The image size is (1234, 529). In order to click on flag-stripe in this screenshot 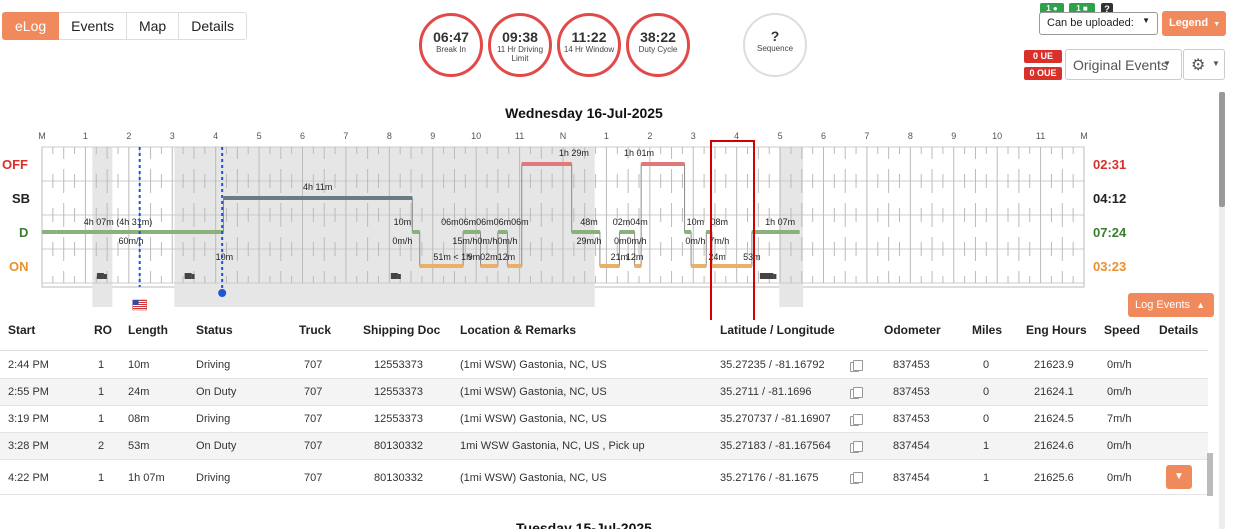, I will do `click(139, 302)`.